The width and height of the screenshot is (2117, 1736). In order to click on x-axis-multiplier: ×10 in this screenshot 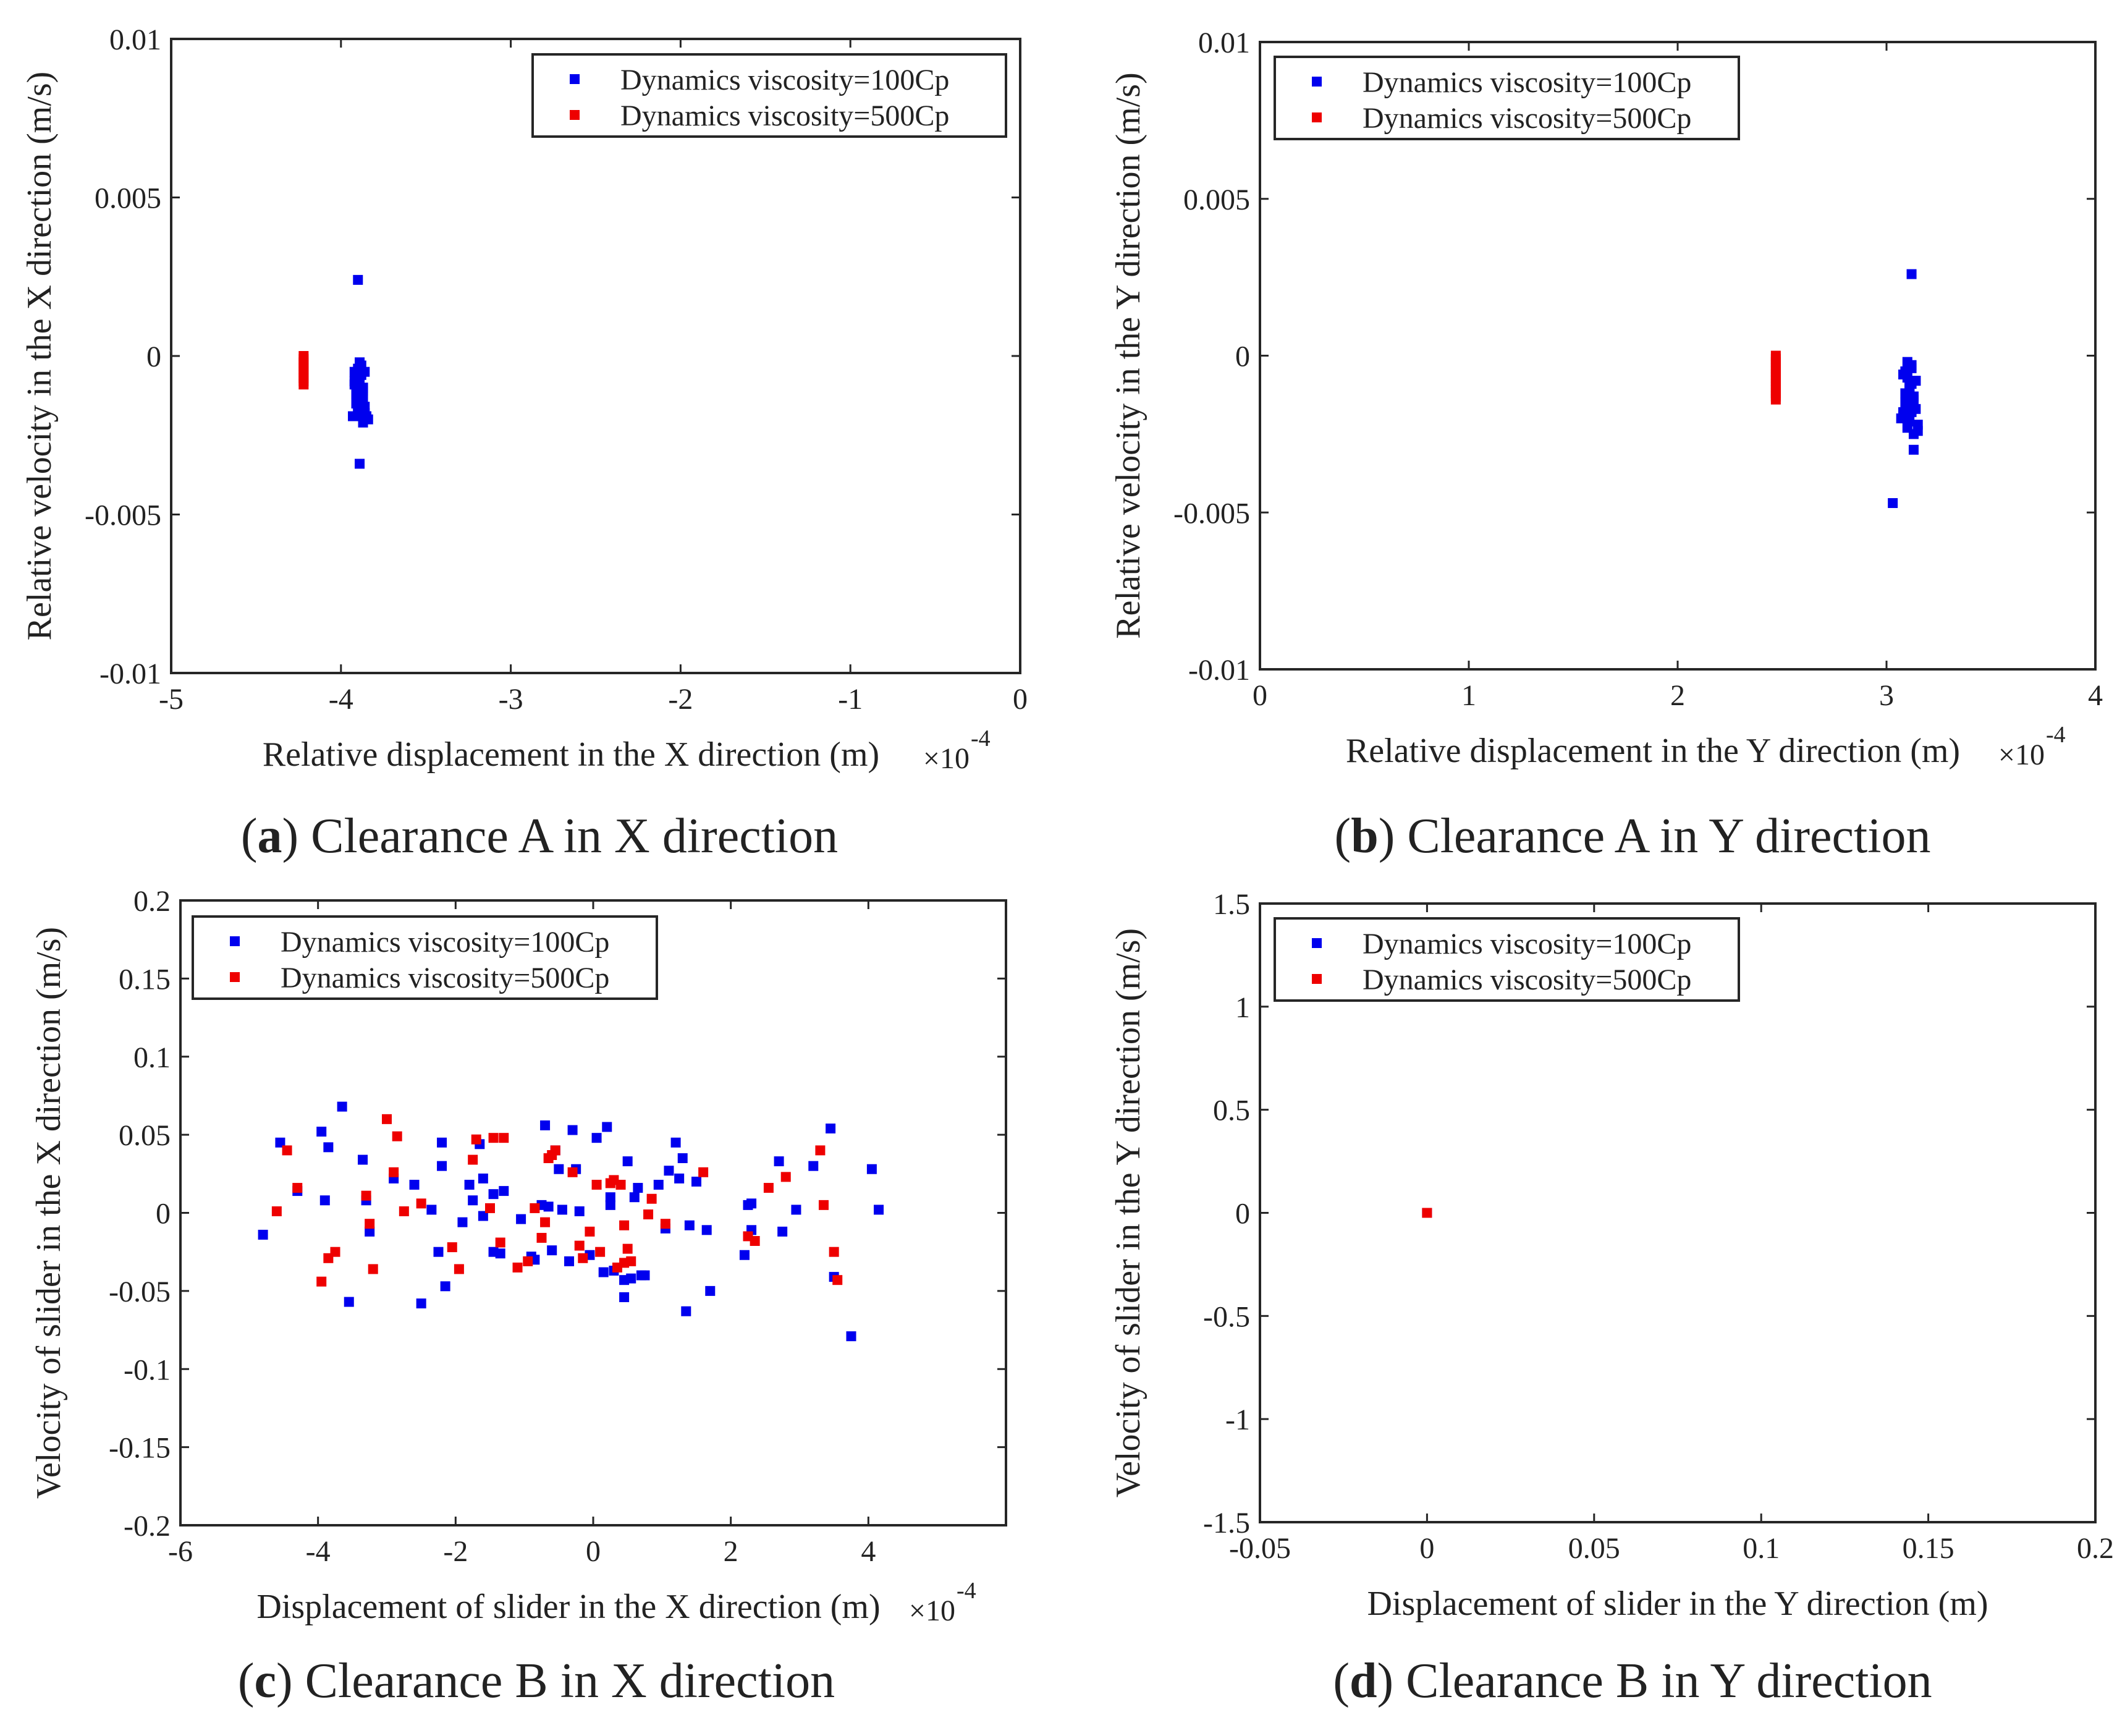, I will do `click(946, 758)`.